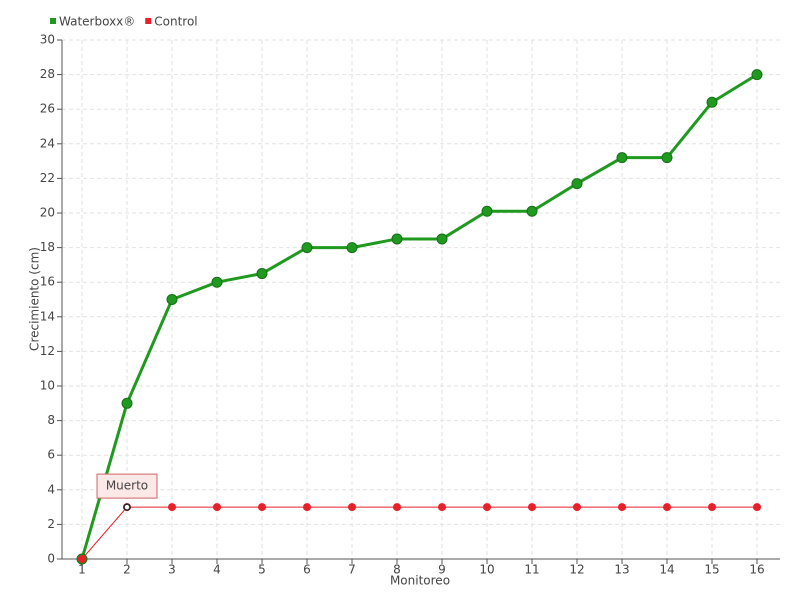 Image resolution: width=800 pixels, height=600 pixels. What do you see at coordinates (397, 570) in the screenshot?
I see `x-tick-label: 8` at bounding box center [397, 570].